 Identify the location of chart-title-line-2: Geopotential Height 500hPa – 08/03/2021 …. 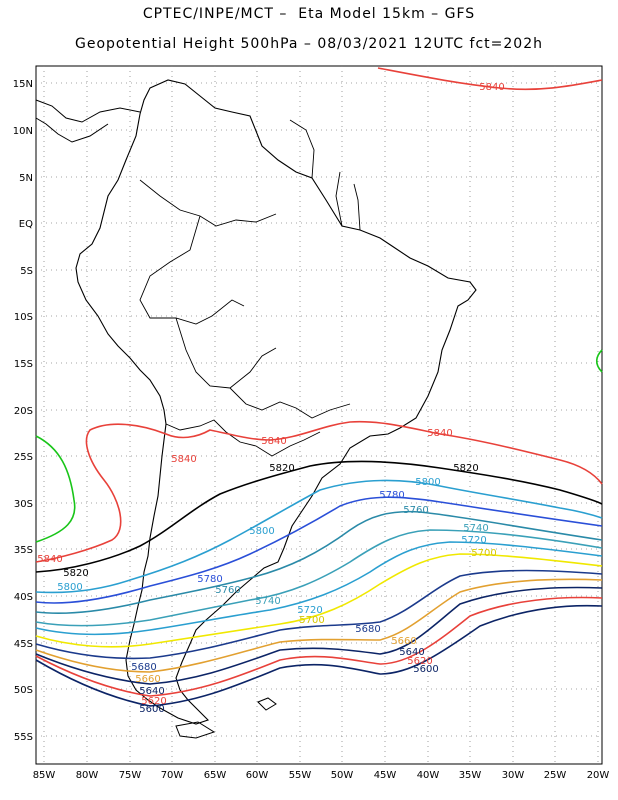
(309, 44).